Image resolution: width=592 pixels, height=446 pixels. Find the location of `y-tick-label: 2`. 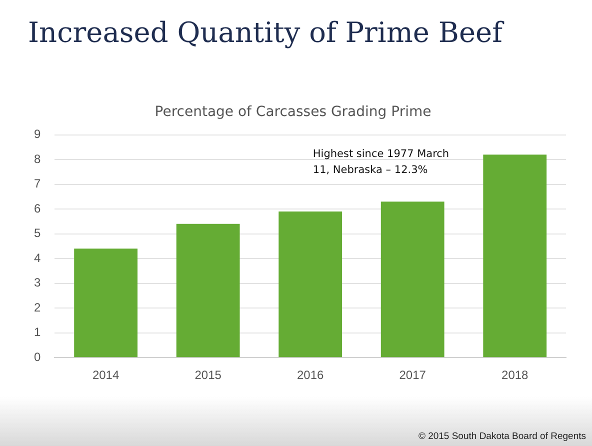

y-tick-label: 2 is located at coordinates (37, 307).